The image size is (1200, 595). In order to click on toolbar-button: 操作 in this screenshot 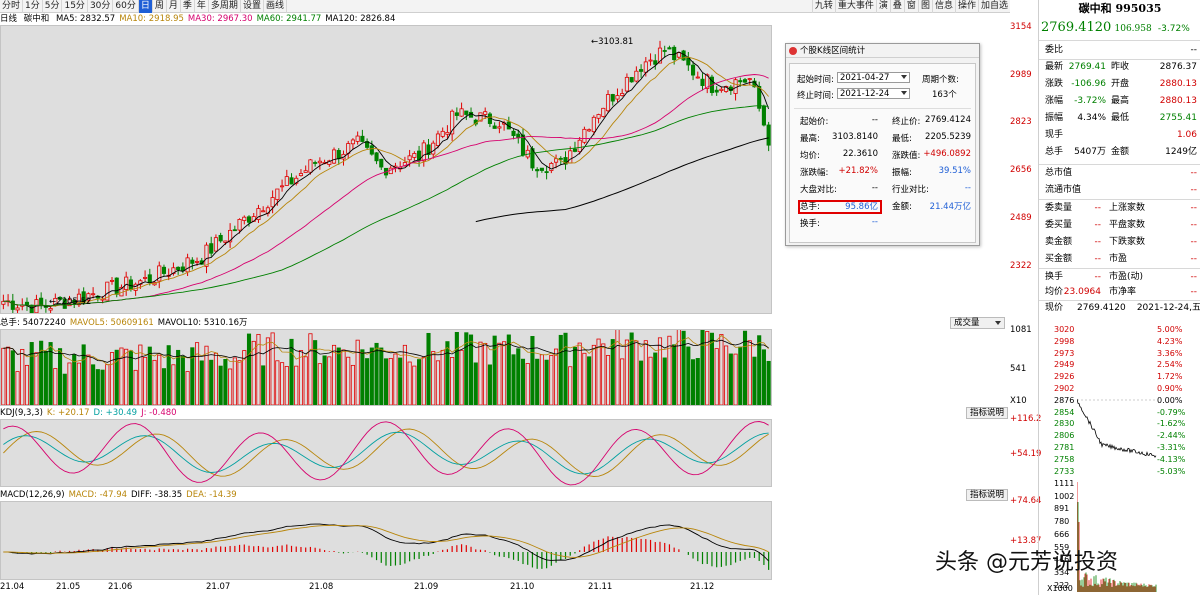, I will do `click(966, 6)`.